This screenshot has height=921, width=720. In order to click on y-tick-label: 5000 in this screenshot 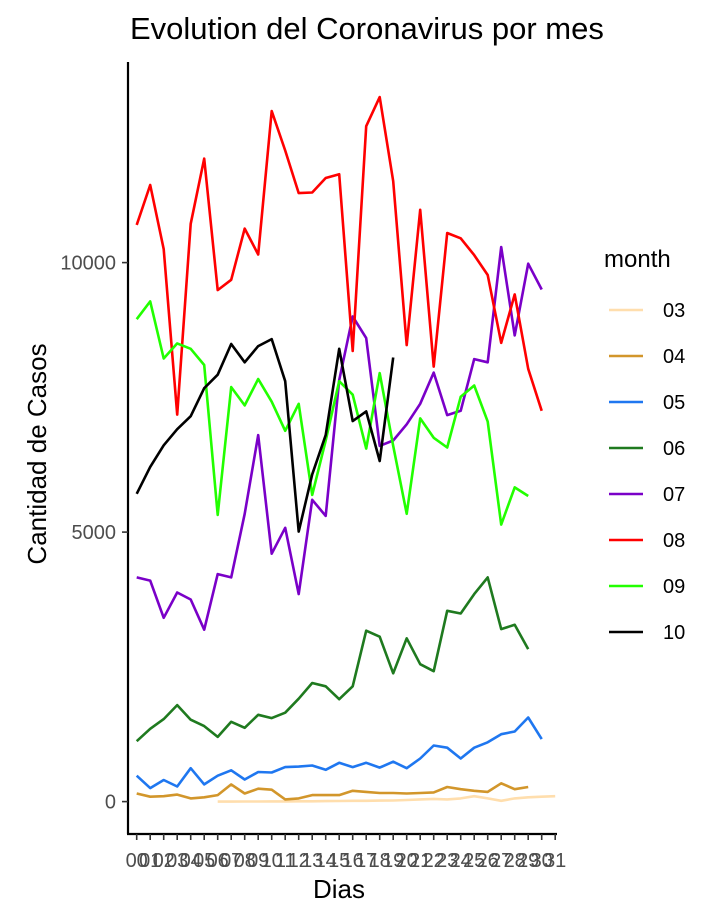, I will do `click(94, 533)`.